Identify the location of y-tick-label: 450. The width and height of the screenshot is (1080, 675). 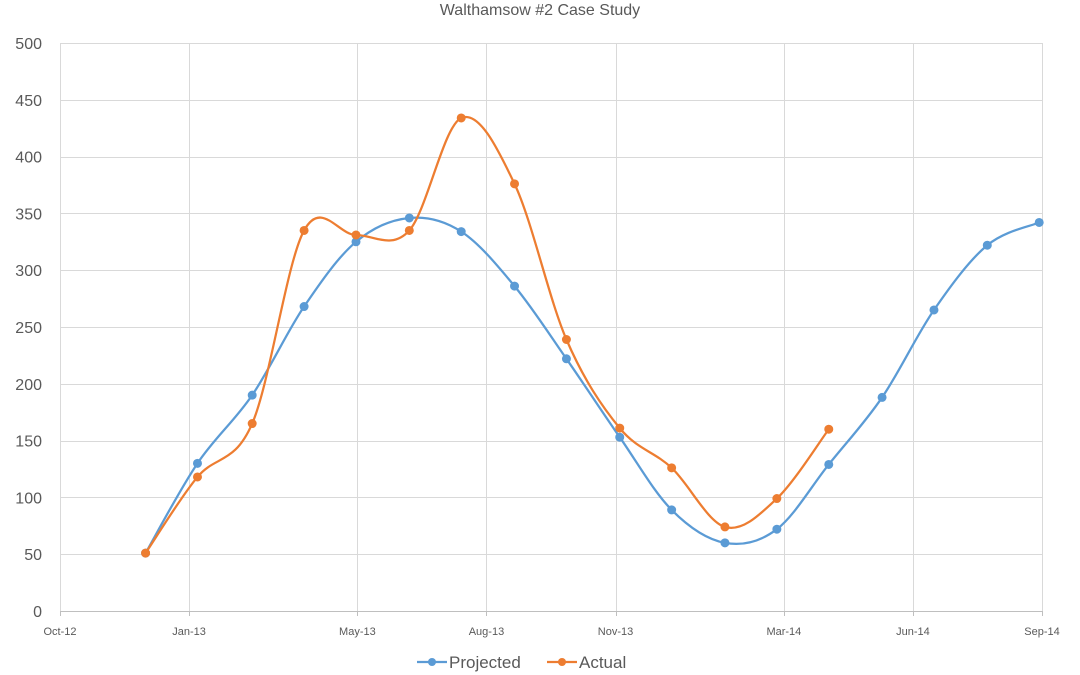
(28, 101).